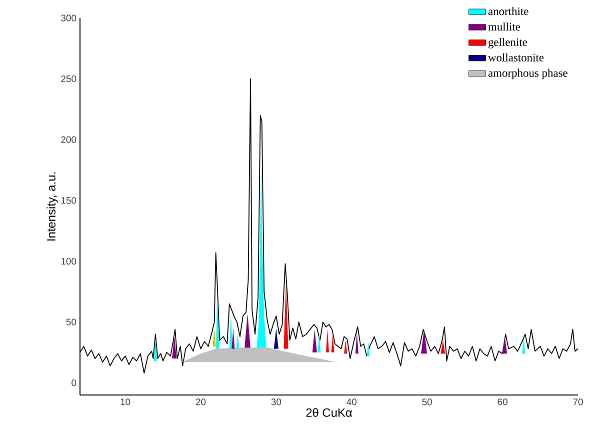 The width and height of the screenshot is (589, 432). Describe the element at coordinates (52, 206) in the screenshot. I see `y-axis-title: Intensity, a.u.` at that location.